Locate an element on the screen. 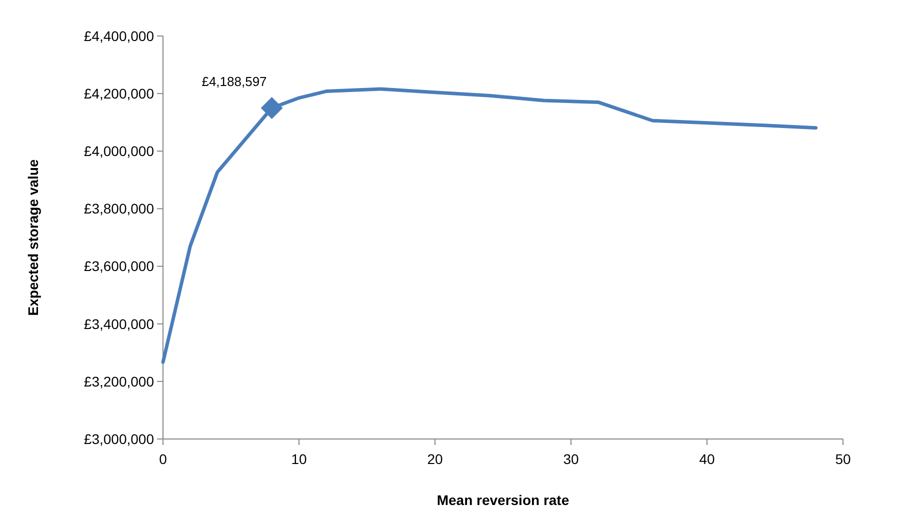 The height and width of the screenshot is (512, 899). y-tick-label: £3,200,000 is located at coordinates (119, 381).